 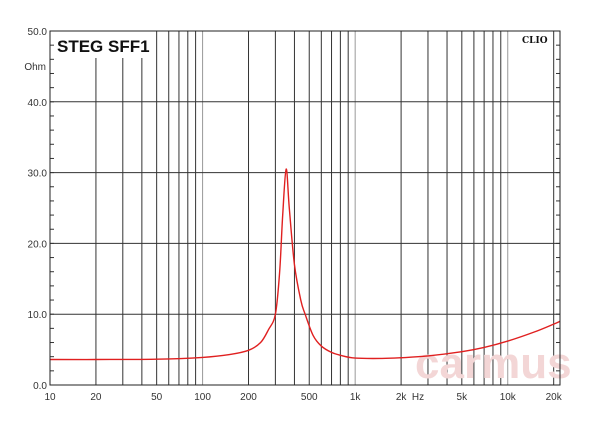 I want to click on x-tick-label: 10k, so click(x=508, y=397).